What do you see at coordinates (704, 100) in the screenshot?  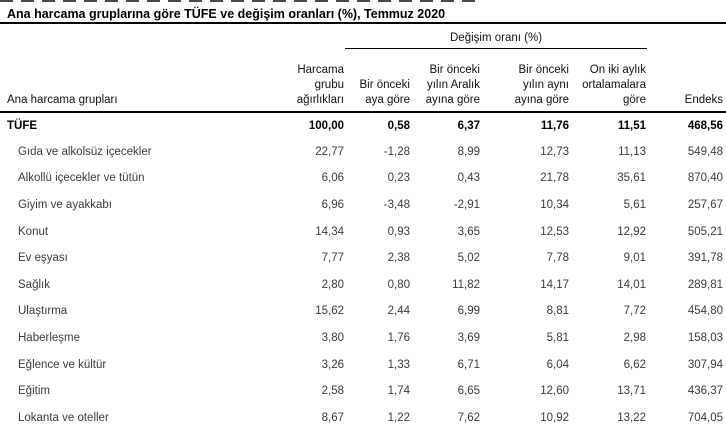 I see `col-header-endeks: Endeks` at bounding box center [704, 100].